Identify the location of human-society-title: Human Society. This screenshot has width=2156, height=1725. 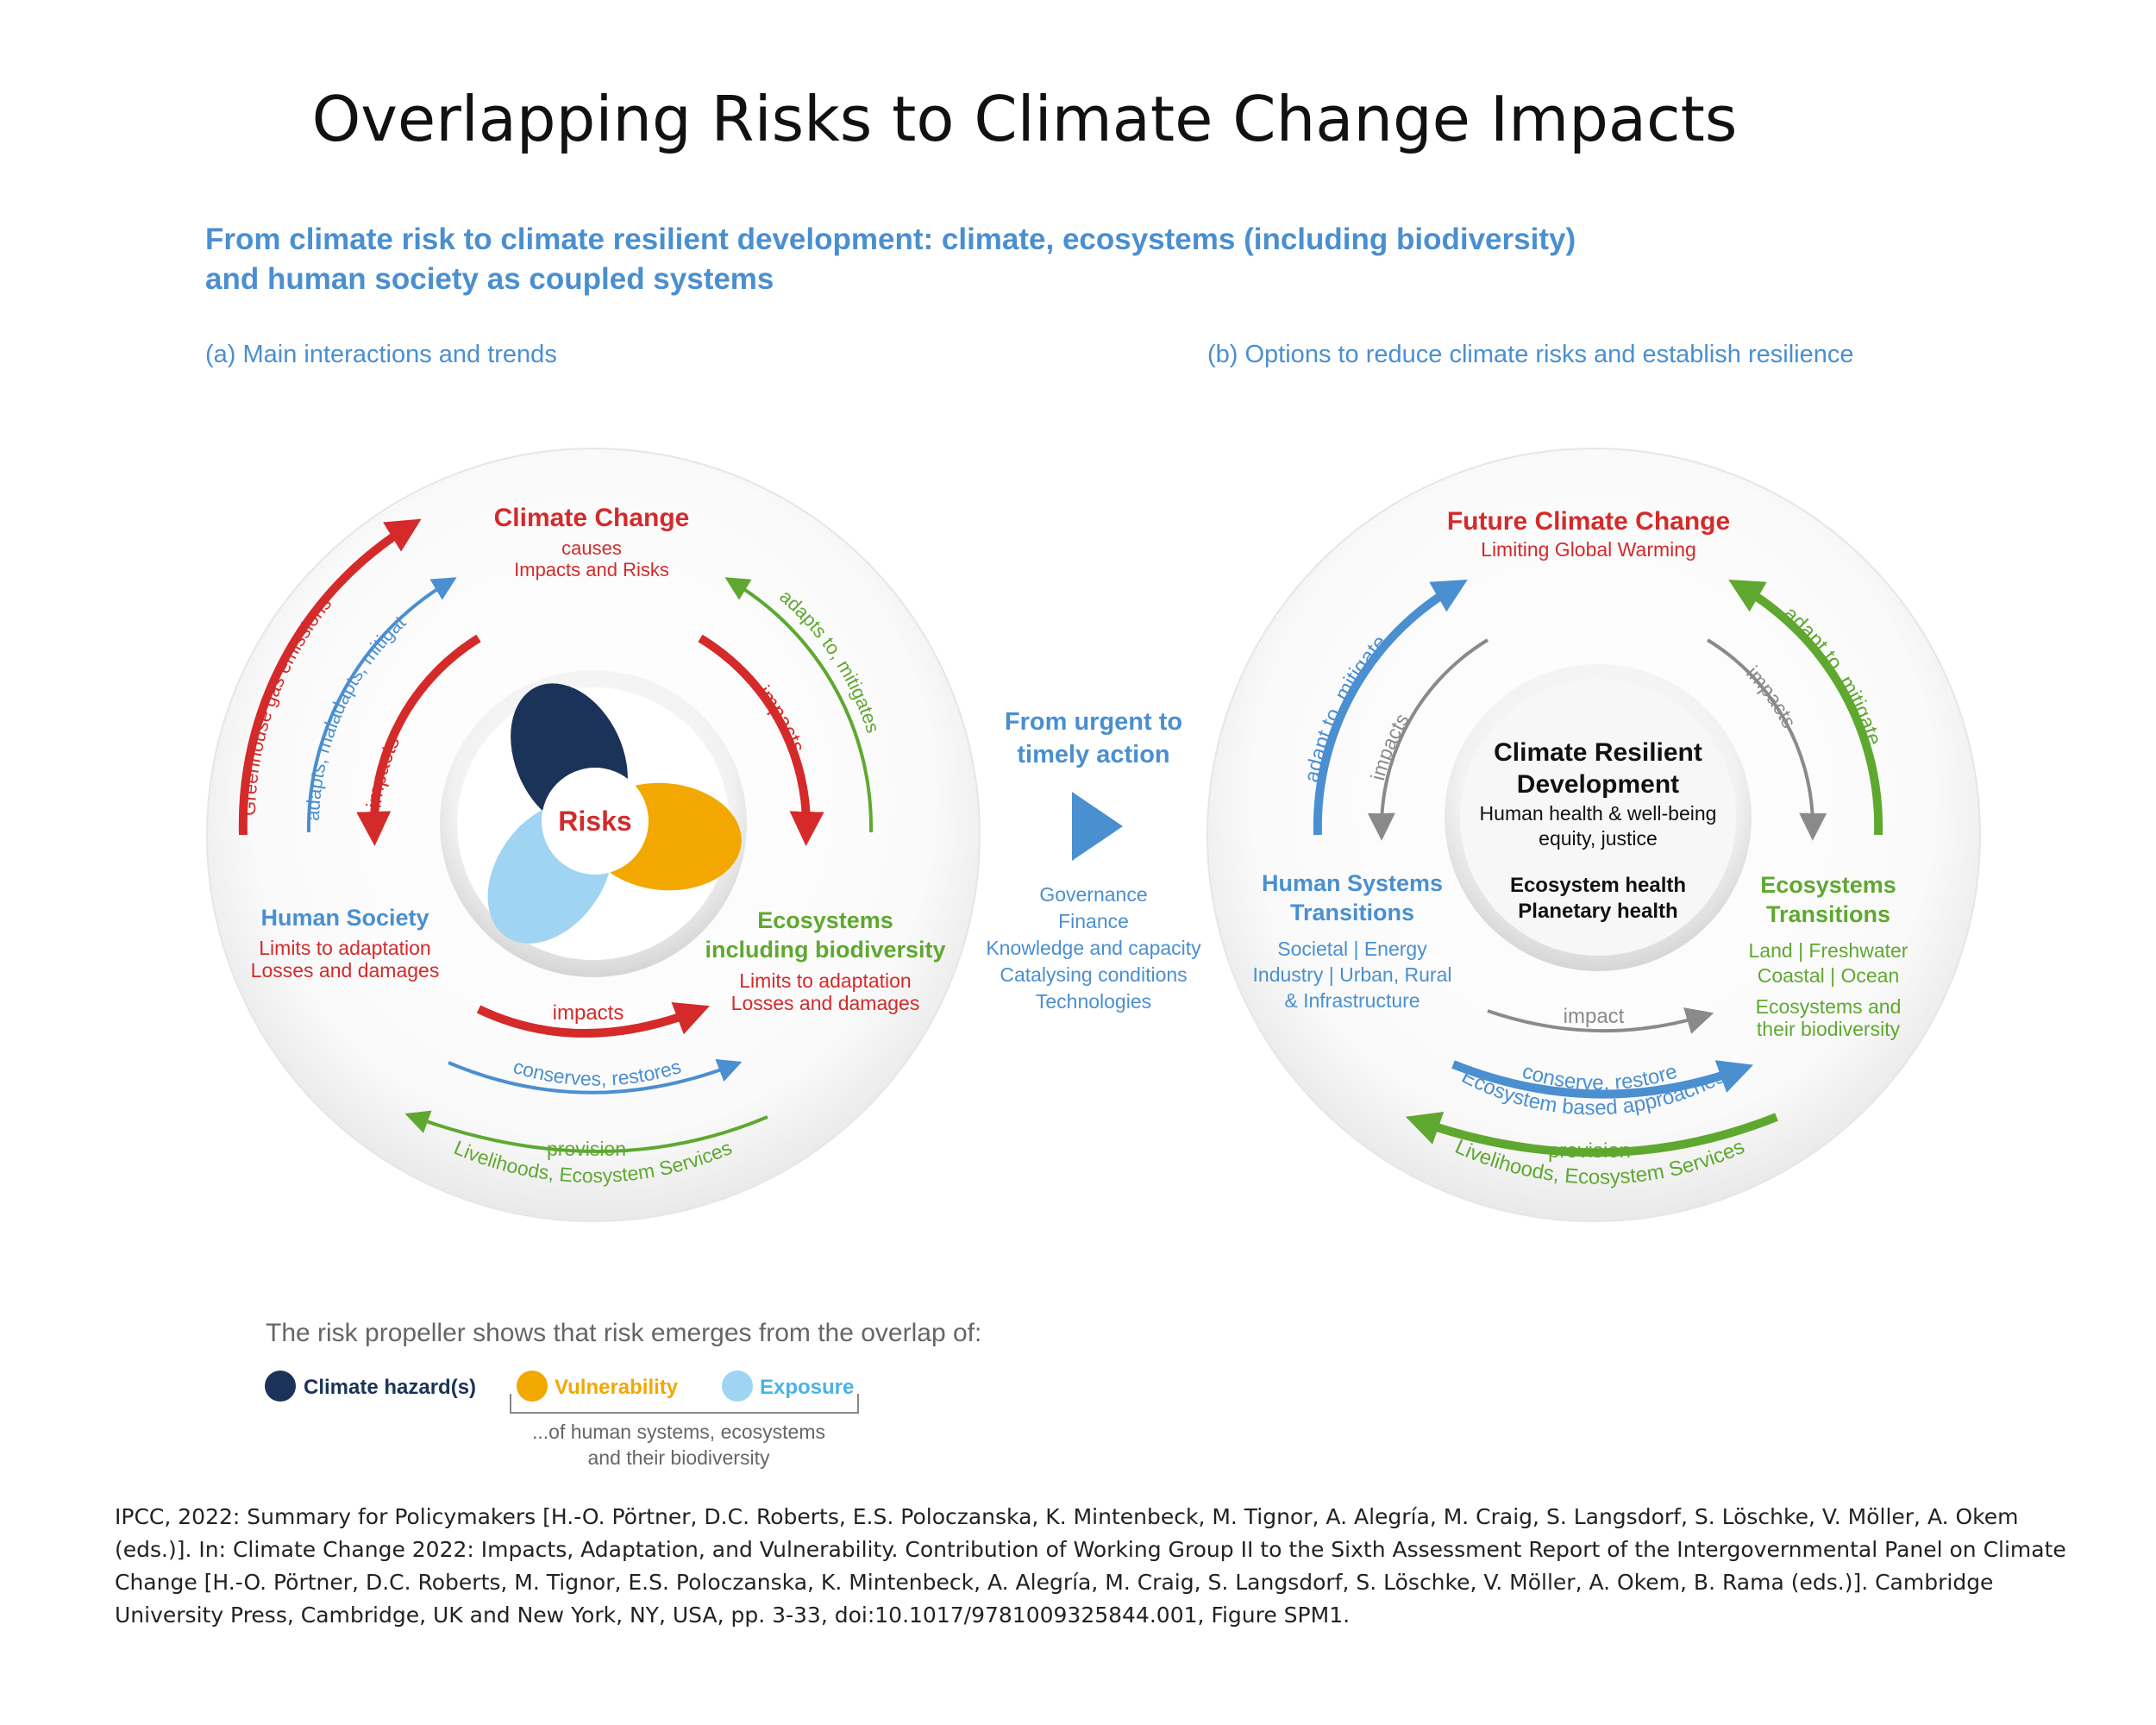
(344, 918).